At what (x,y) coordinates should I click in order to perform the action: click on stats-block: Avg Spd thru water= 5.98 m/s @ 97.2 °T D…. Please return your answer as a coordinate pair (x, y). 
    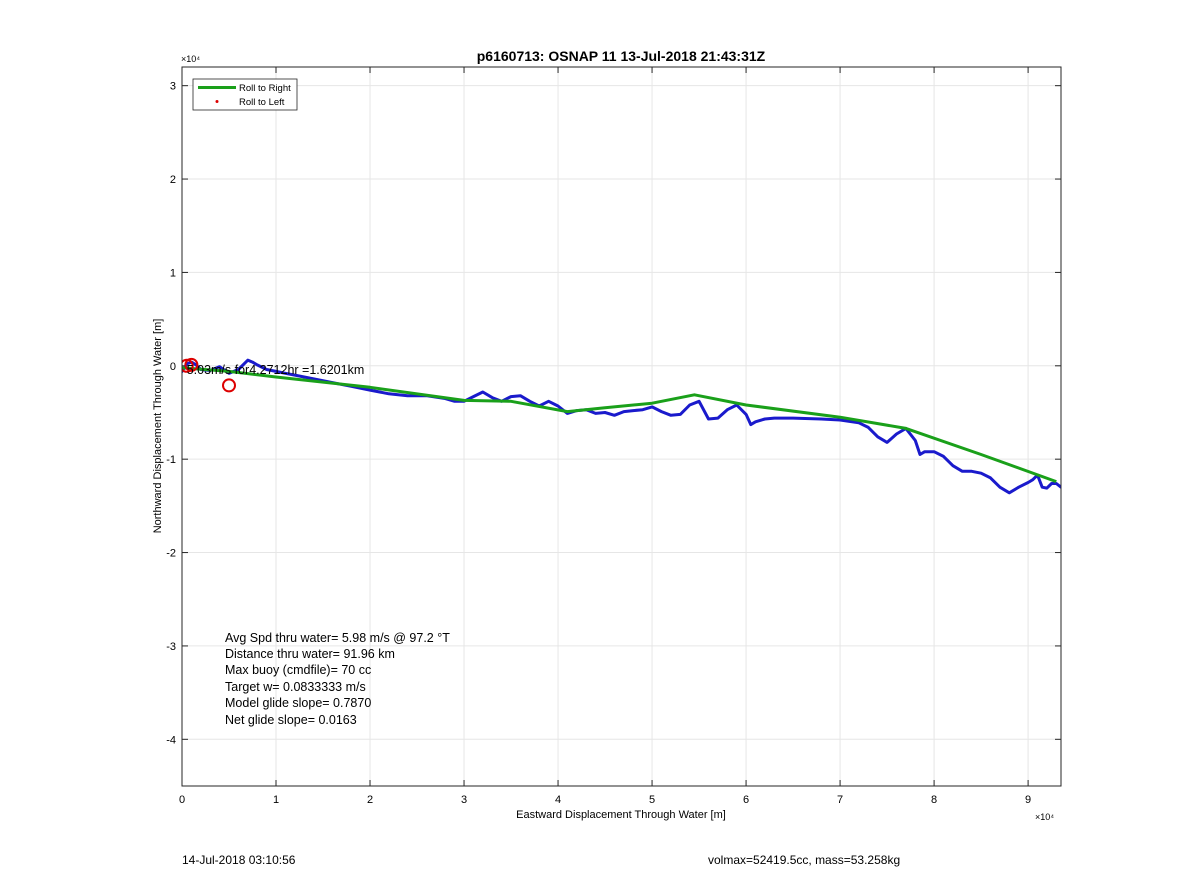
    Looking at the image, I should click on (337, 679).